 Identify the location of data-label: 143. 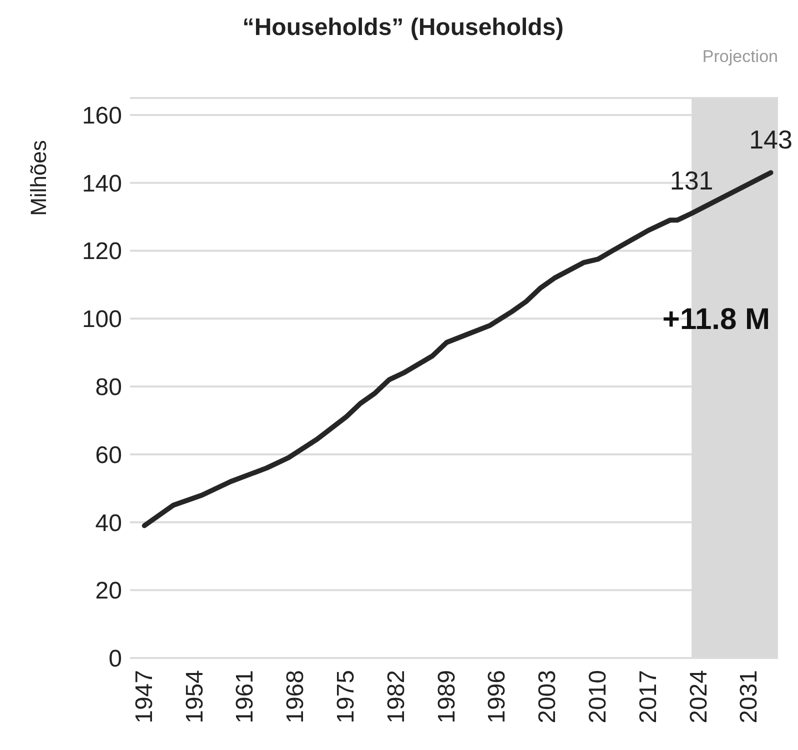
(770, 139).